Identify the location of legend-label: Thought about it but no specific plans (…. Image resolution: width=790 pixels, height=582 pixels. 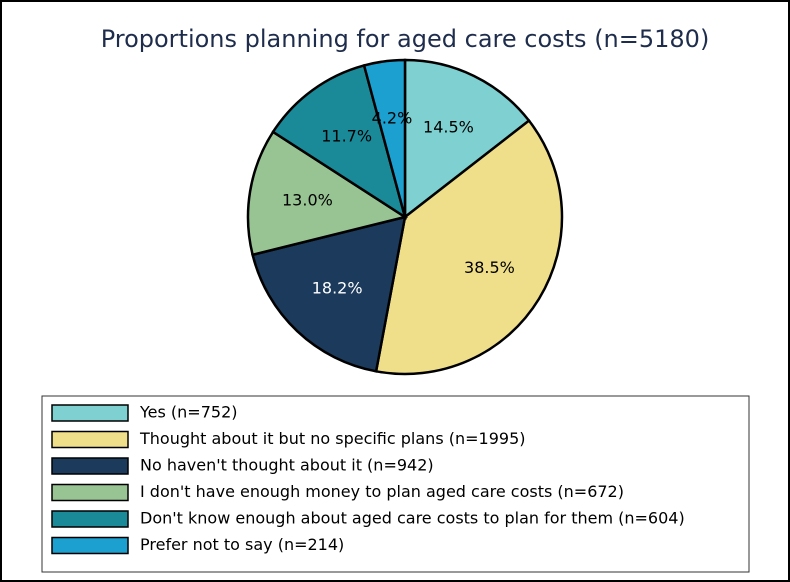
(332, 438).